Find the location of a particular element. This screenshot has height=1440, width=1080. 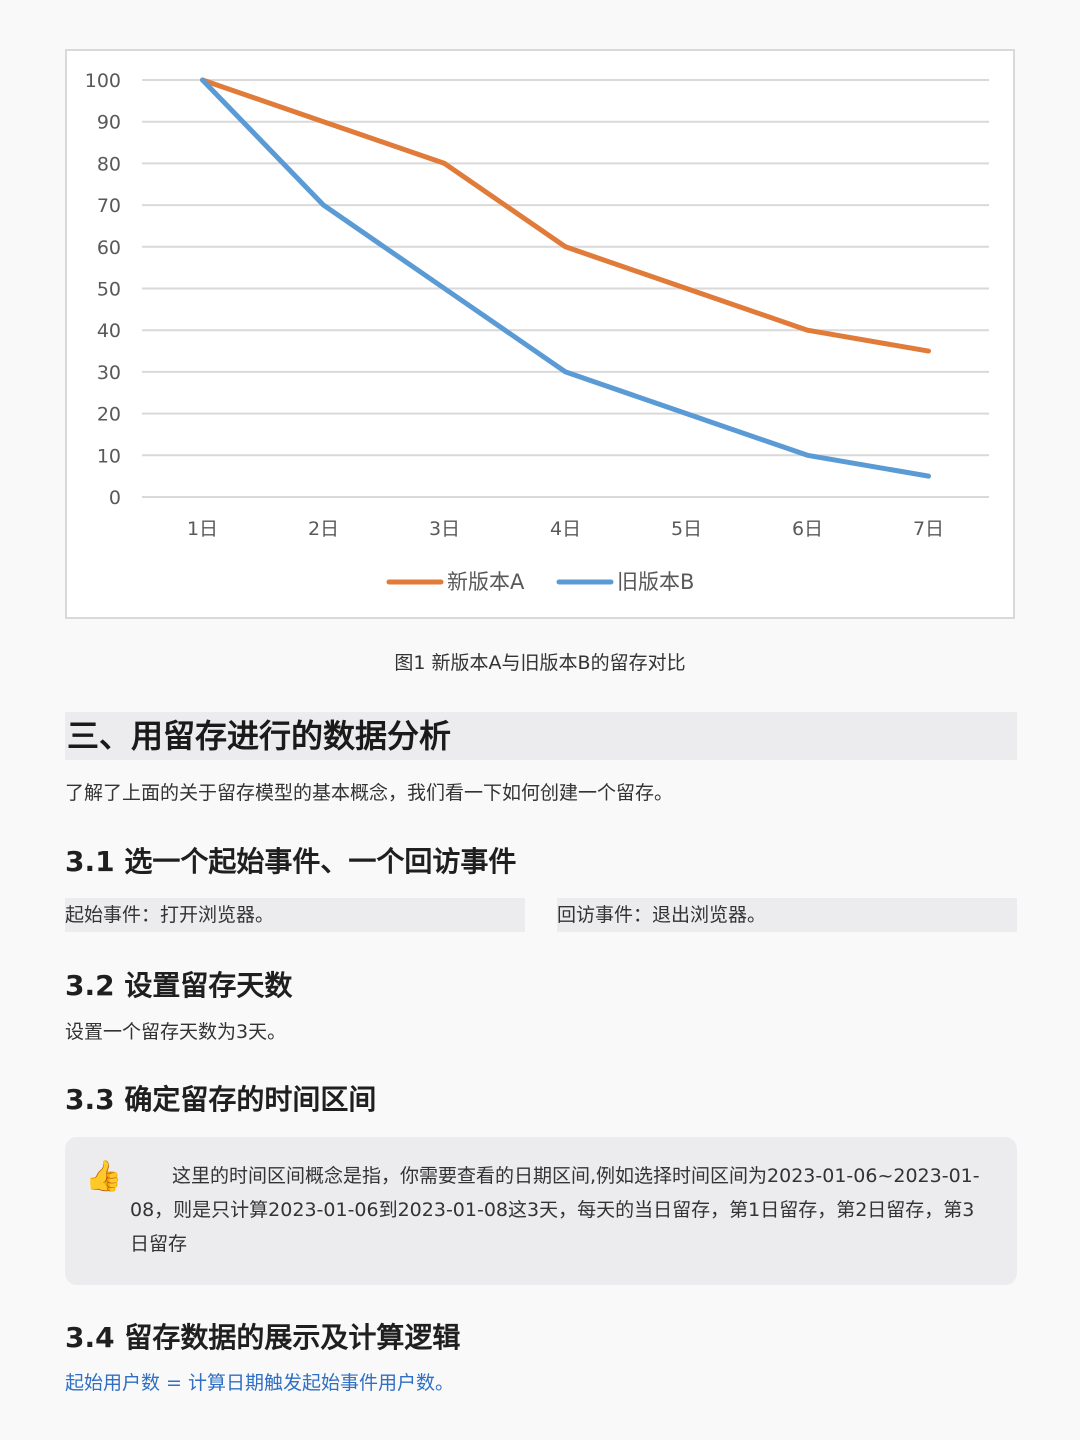

x-tick-label: 4日 is located at coordinates (565, 529).